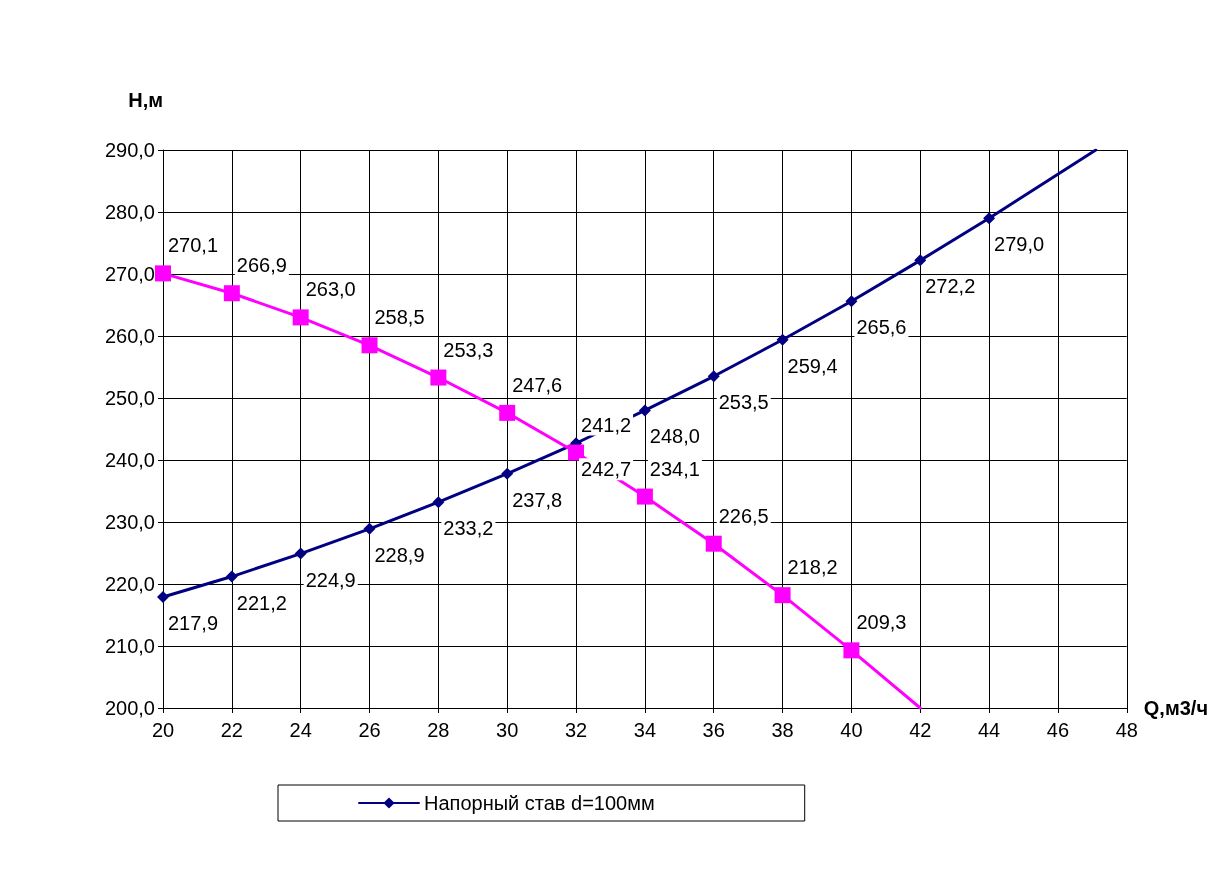 This screenshot has width=1219, height=869. What do you see at coordinates (920, 730) in the screenshot?
I see `x-tick-label: 42` at bounding box center [920, 730].